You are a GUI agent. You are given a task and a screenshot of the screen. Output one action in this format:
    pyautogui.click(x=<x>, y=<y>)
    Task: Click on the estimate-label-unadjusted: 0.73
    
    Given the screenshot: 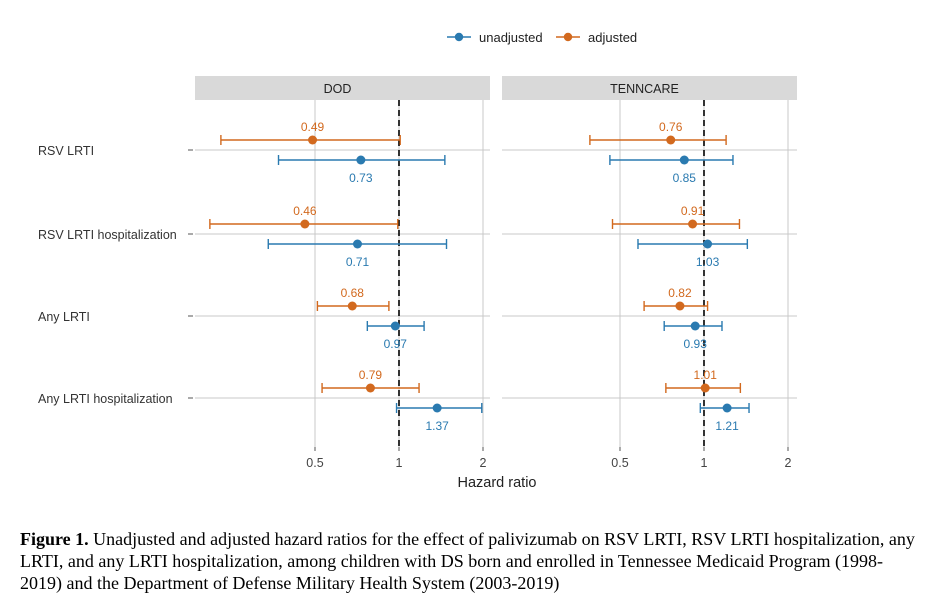 What is the action you would take?
    pyautogui.click(x=361, y=178)
    